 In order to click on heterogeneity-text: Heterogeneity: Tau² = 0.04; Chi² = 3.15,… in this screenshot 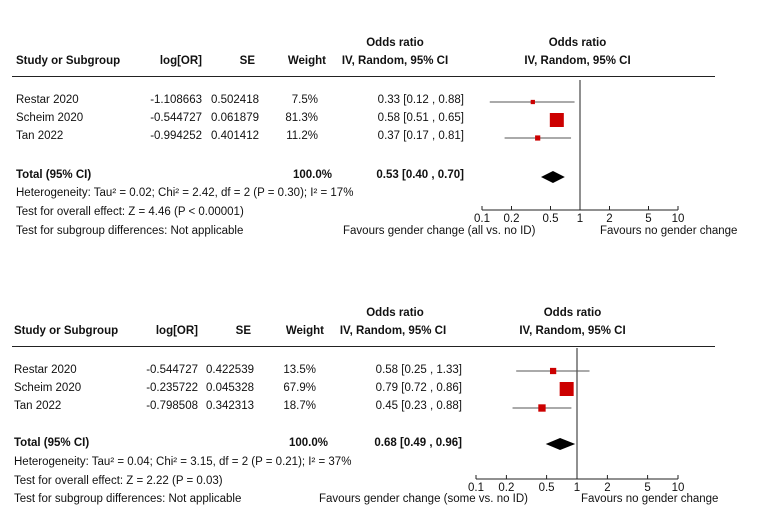, I will do `click(183, 462)`.